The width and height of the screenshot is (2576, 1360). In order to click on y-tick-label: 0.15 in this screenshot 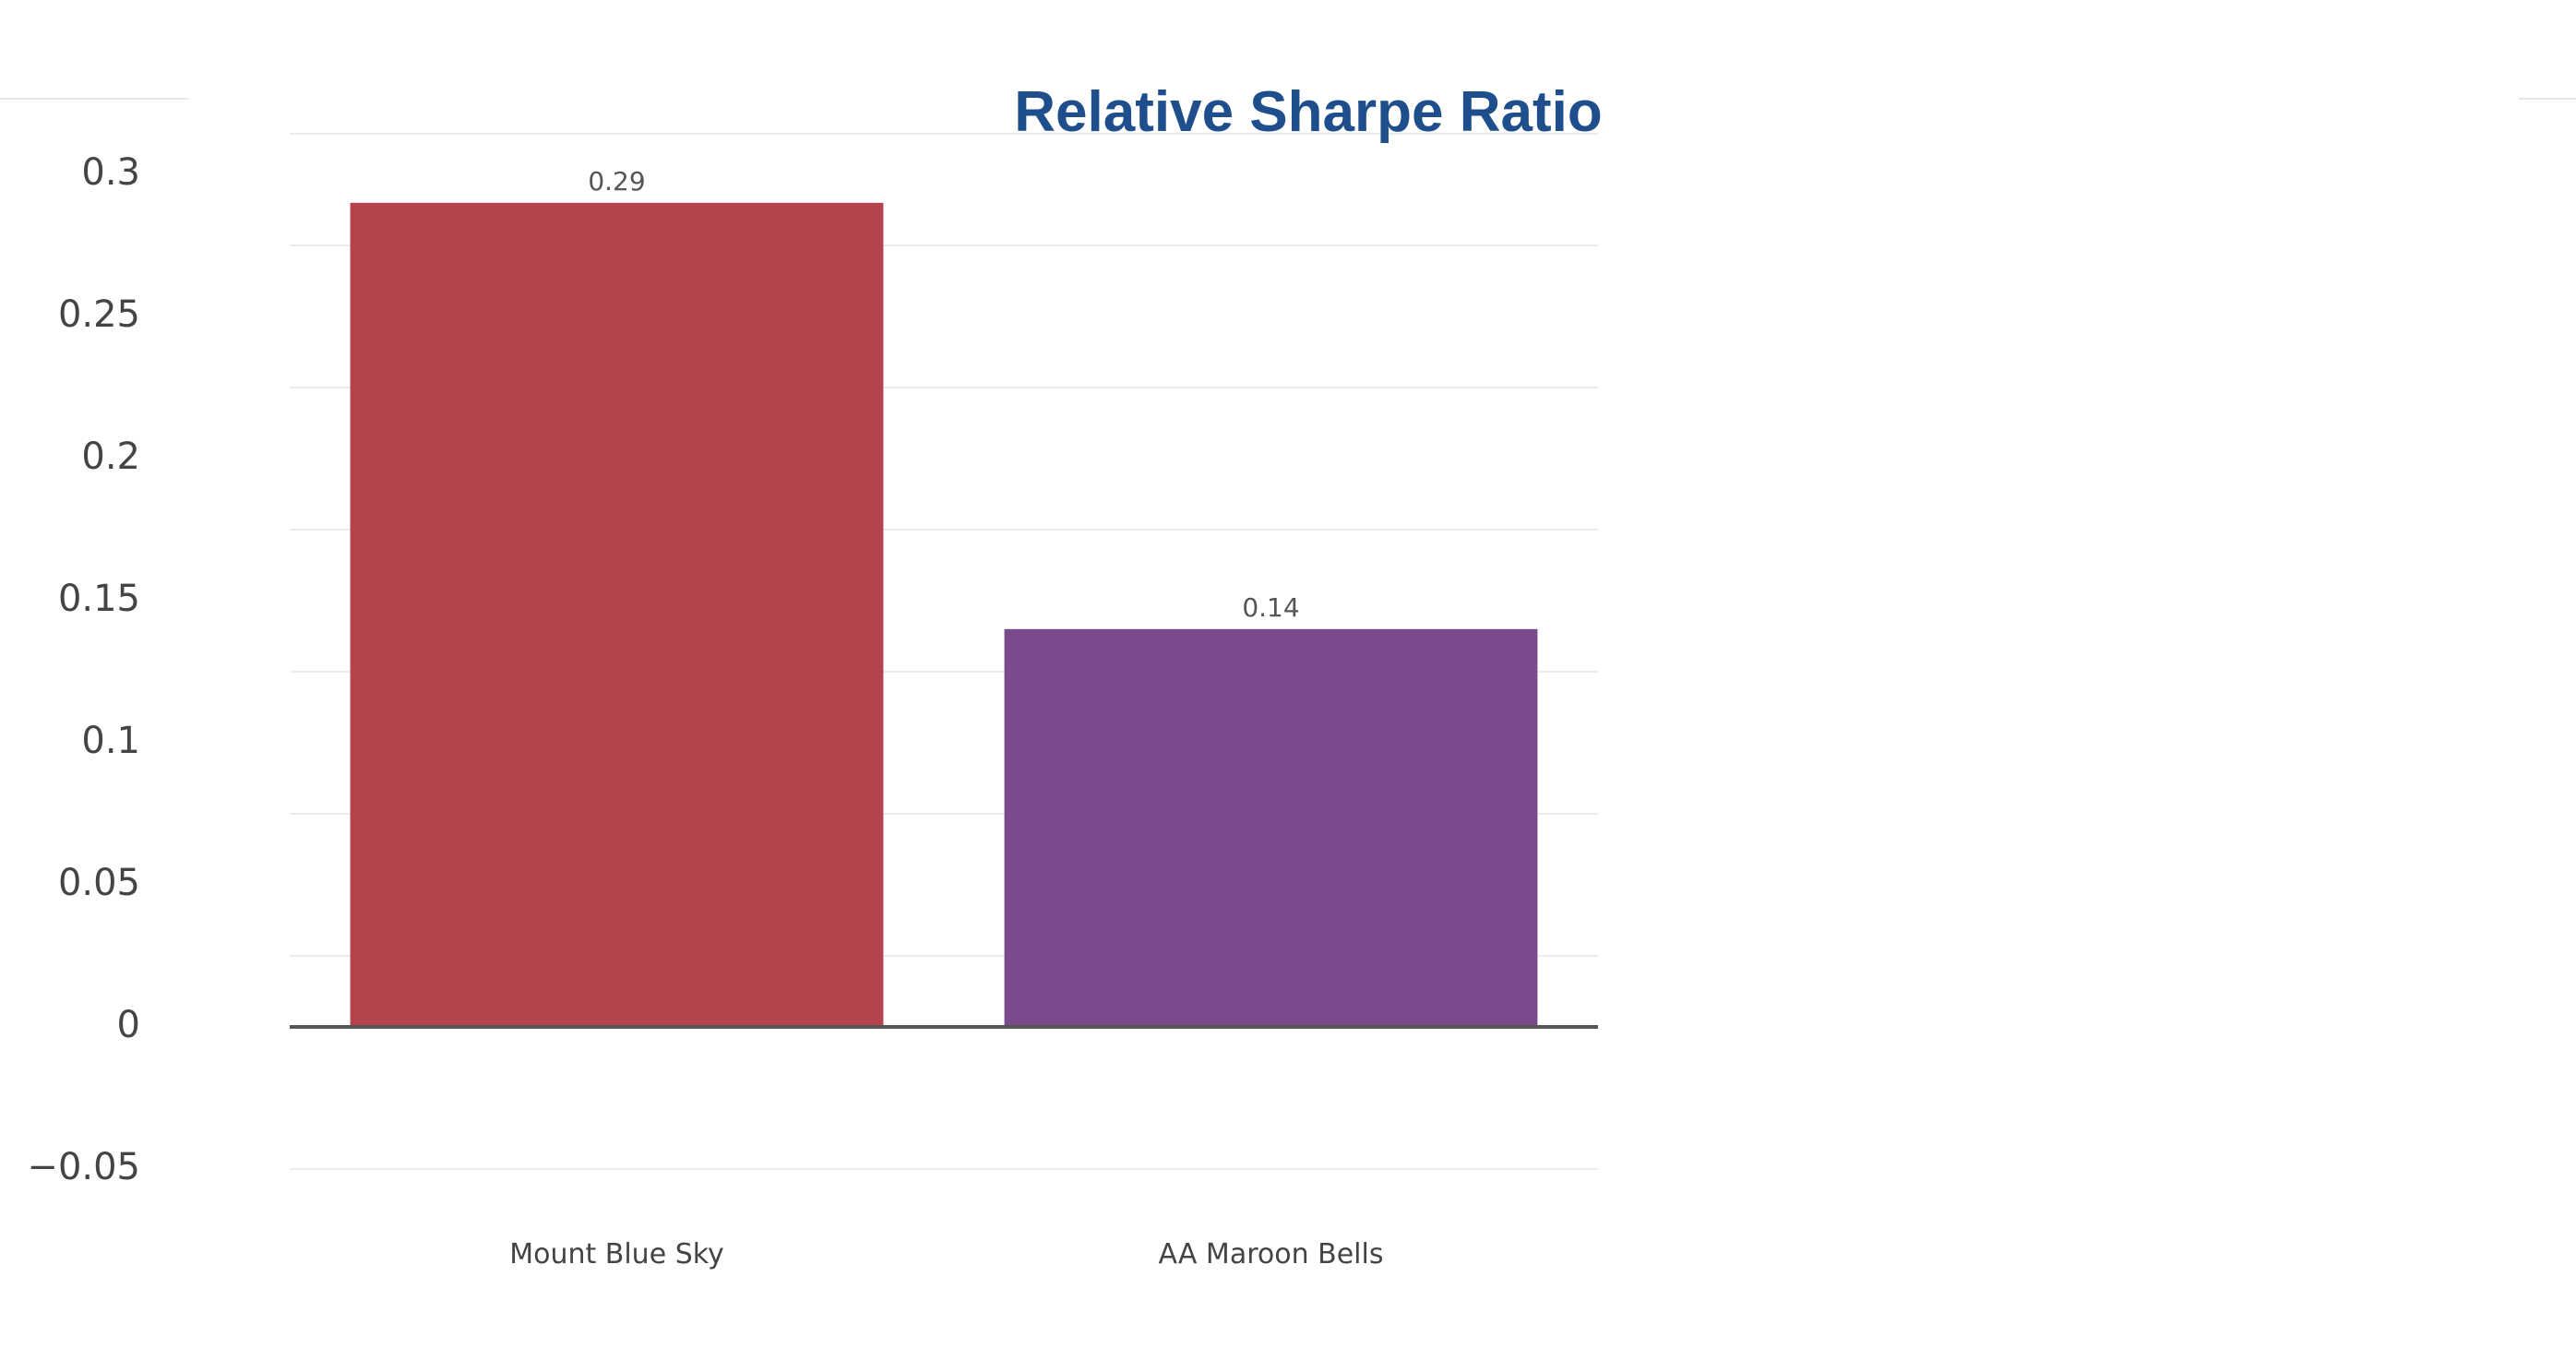, I will do `click(99, 599)`.